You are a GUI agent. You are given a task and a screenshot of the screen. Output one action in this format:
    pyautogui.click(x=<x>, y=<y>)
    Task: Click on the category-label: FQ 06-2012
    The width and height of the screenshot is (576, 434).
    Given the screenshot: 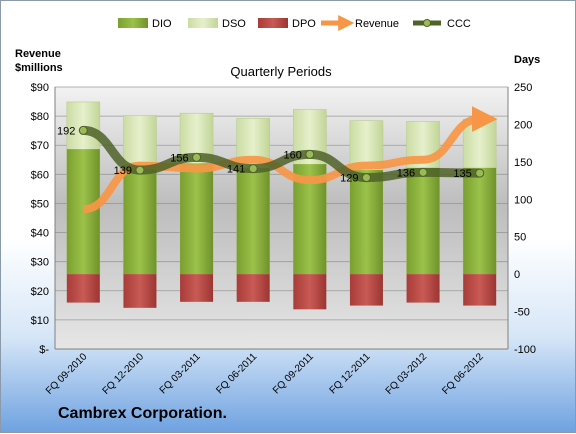 What is the action you would take?
    pyautogui.click(x=463, y=374)
    